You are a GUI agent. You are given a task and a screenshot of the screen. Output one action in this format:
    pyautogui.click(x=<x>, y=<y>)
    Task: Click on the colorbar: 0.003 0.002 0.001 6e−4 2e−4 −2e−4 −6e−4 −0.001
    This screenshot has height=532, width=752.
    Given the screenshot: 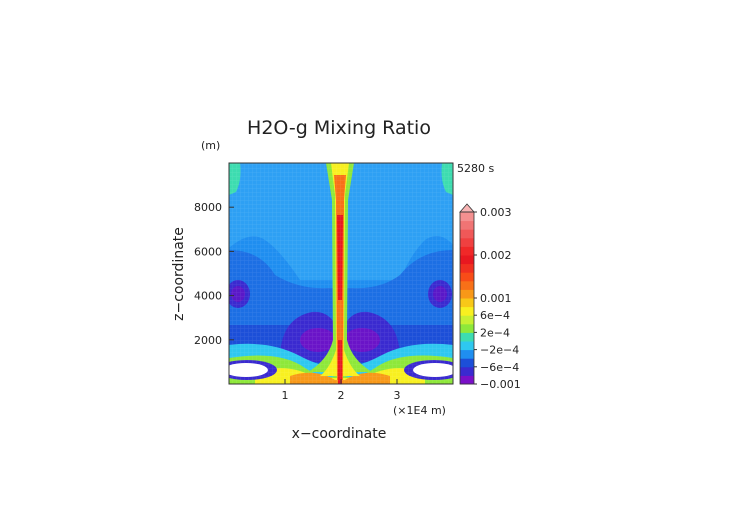 What is the action you would take?
    pyautogui.click(x=490, y=297)
    